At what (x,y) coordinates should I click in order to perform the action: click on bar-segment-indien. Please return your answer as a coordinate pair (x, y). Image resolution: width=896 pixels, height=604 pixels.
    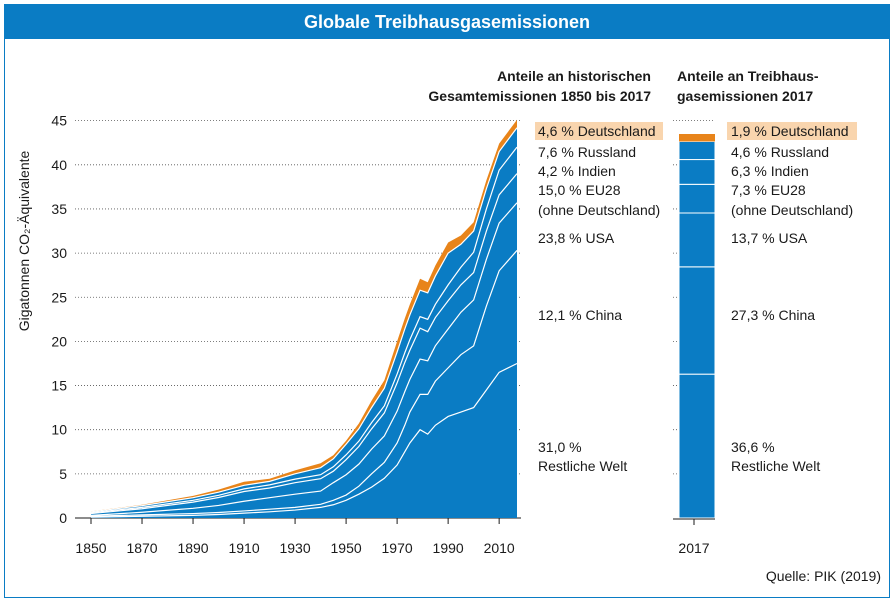
    Looking at the image, I should click on (697, 172).